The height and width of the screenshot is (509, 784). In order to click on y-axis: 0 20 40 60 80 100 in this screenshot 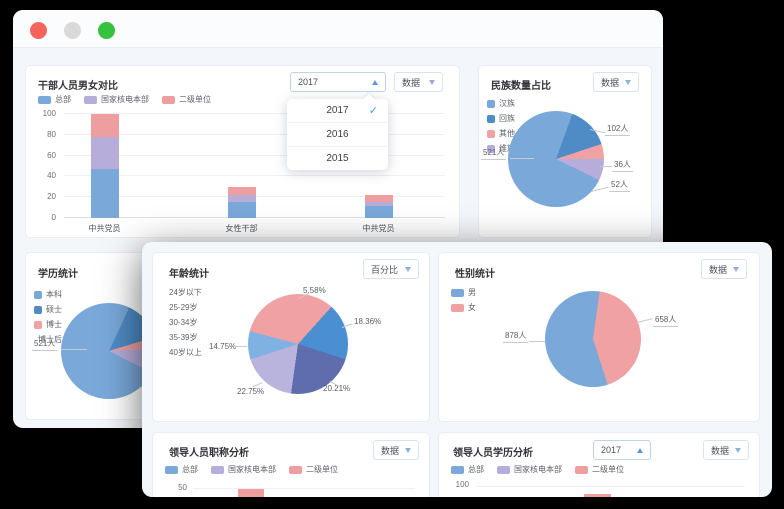, I will do `click(48, 165)`.